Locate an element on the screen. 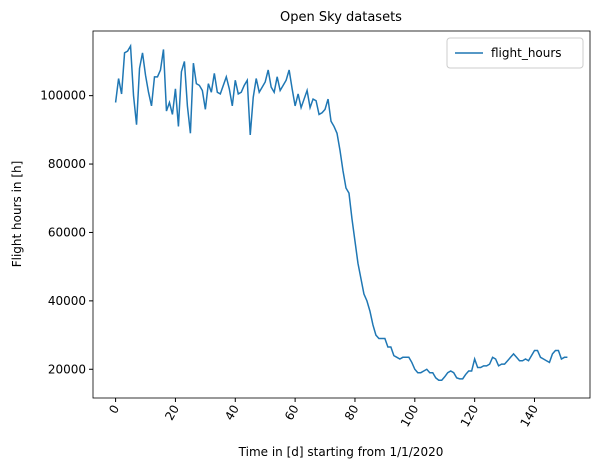 The height and width of the screenshot is (469, 597). legend-box is located at coordinates (515, 53).